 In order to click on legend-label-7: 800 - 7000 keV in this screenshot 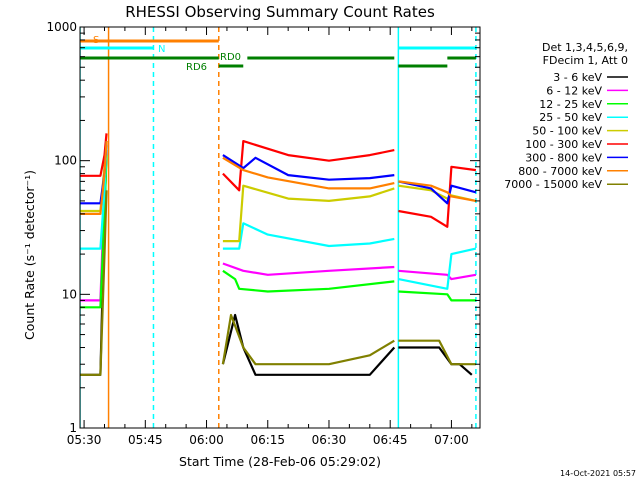, I will do `click(560, 171)`.